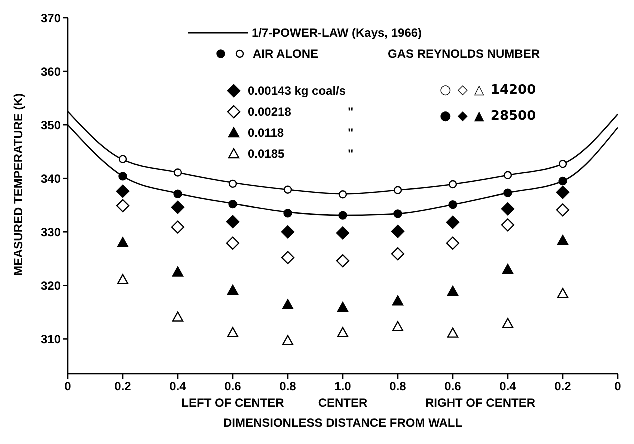  Describe the element at coordinates (51, 71) in the screenshot. I see `y-tick-label: 360` at that location.